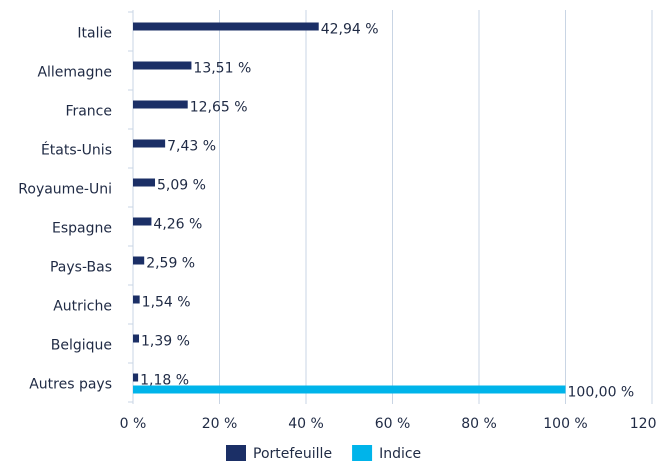 The height and width of the screenshot is (464, 659). Describe the element at coordinates (133, 424) in the screenshot. I see `x-tick-label: 0 %` at that location.